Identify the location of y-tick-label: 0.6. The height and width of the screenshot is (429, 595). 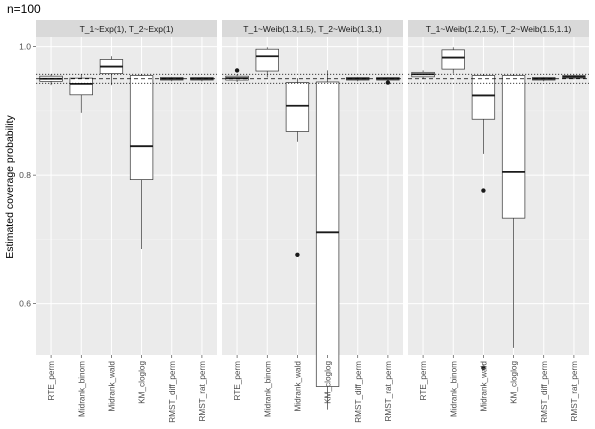
(25, 304).